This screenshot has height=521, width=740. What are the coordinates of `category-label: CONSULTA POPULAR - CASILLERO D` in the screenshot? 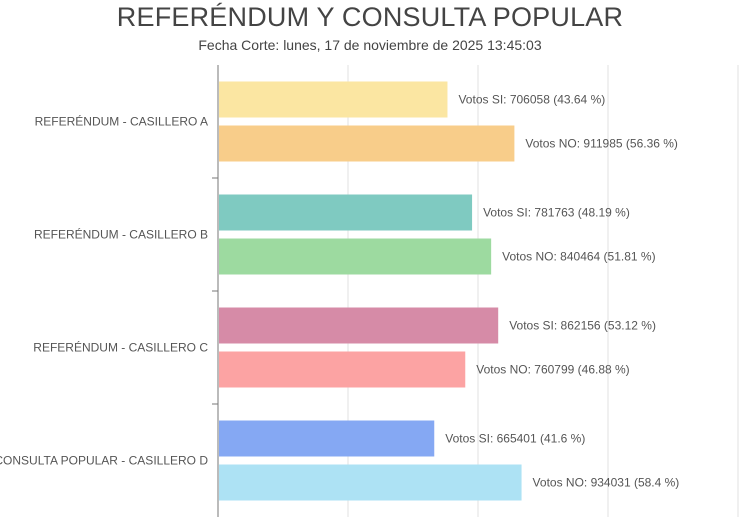 It's located at (104, 461).